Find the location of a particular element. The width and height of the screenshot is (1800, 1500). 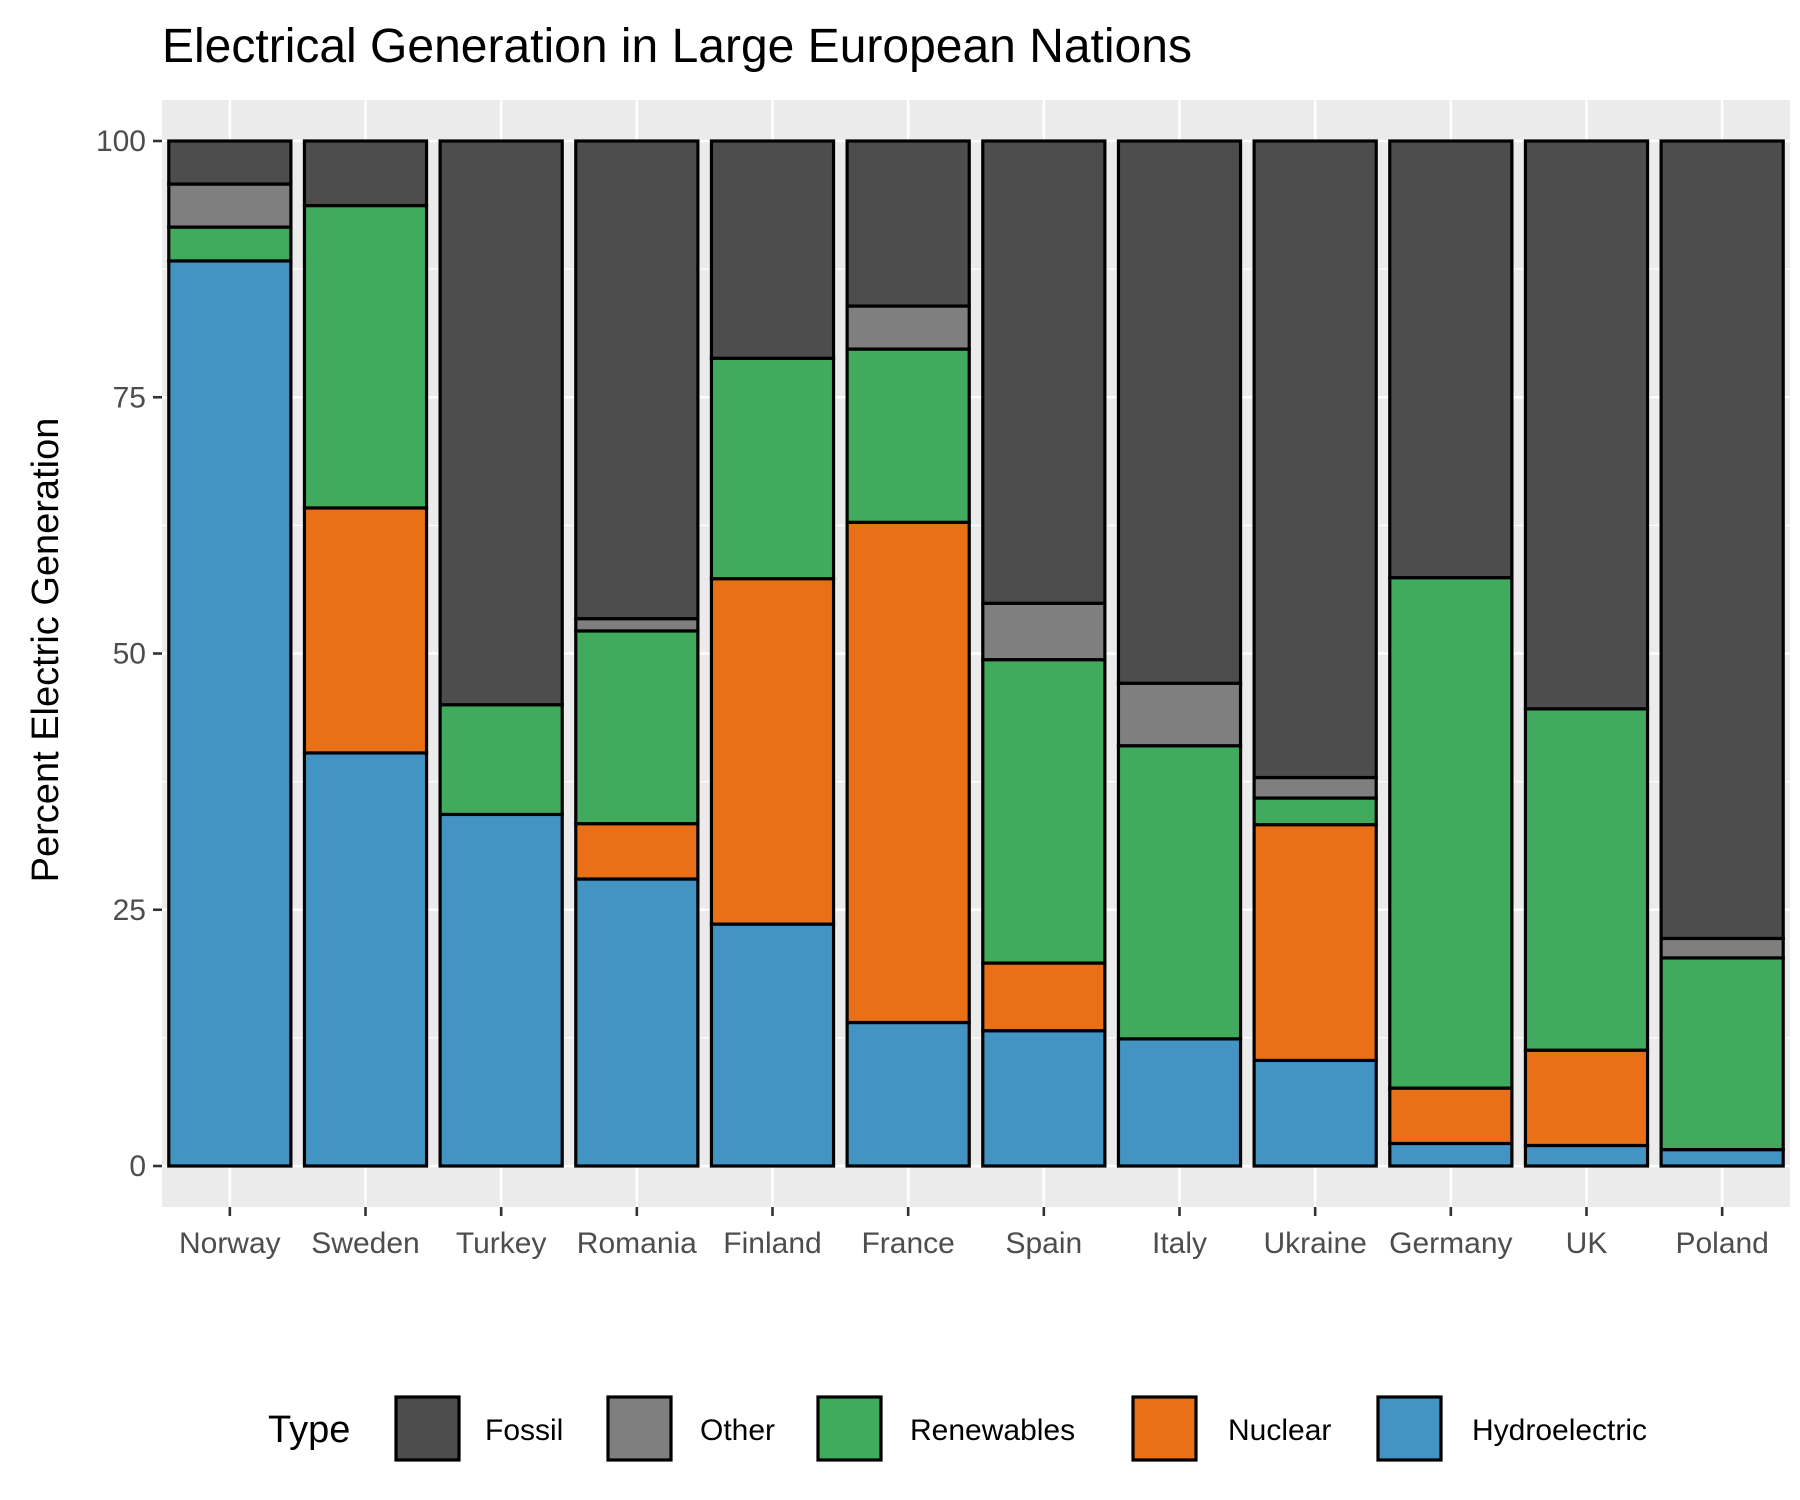

bar-ukraine-nuclear is located at coordinates (1315, 943).